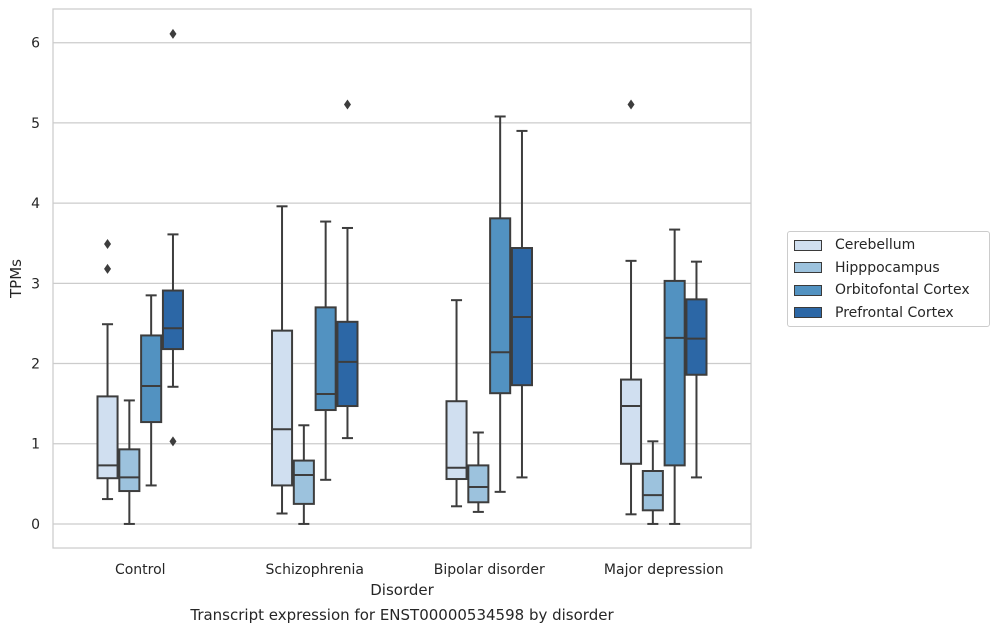  I want to click on legend-item-prefrontal: Prefrontal Cortex, so click(874, 313).